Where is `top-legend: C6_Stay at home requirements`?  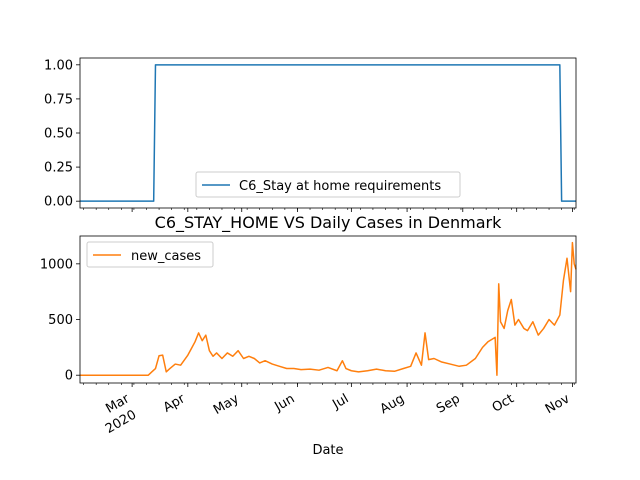
top-legend: C6_Stay at home requirements is located at coordinates (328, 184).